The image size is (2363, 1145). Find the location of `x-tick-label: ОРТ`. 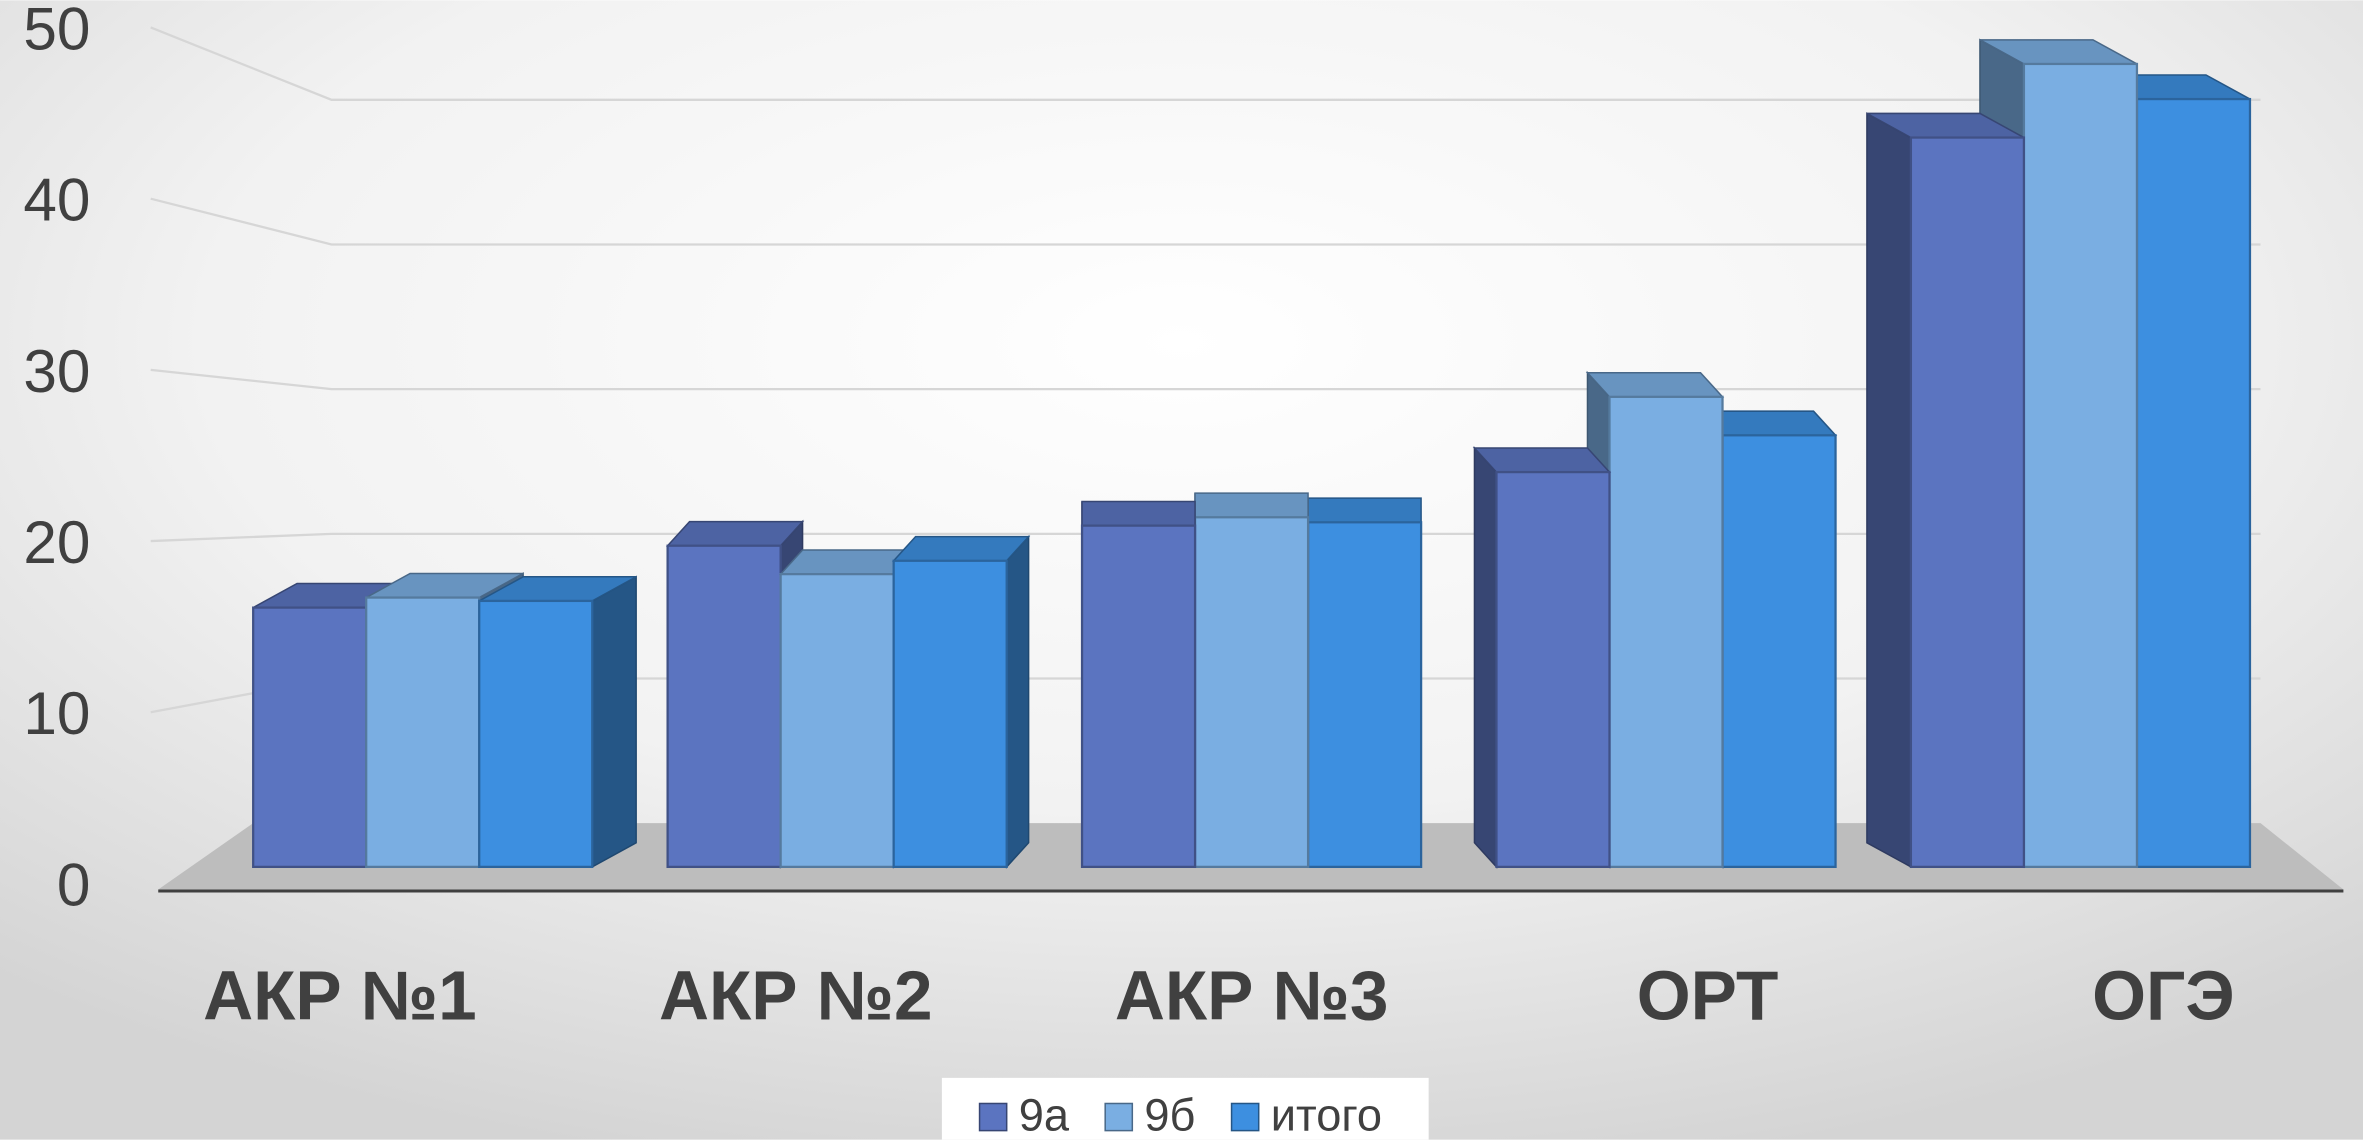

x-tick-label: ОРТ is located at coordinates (1708, 995).